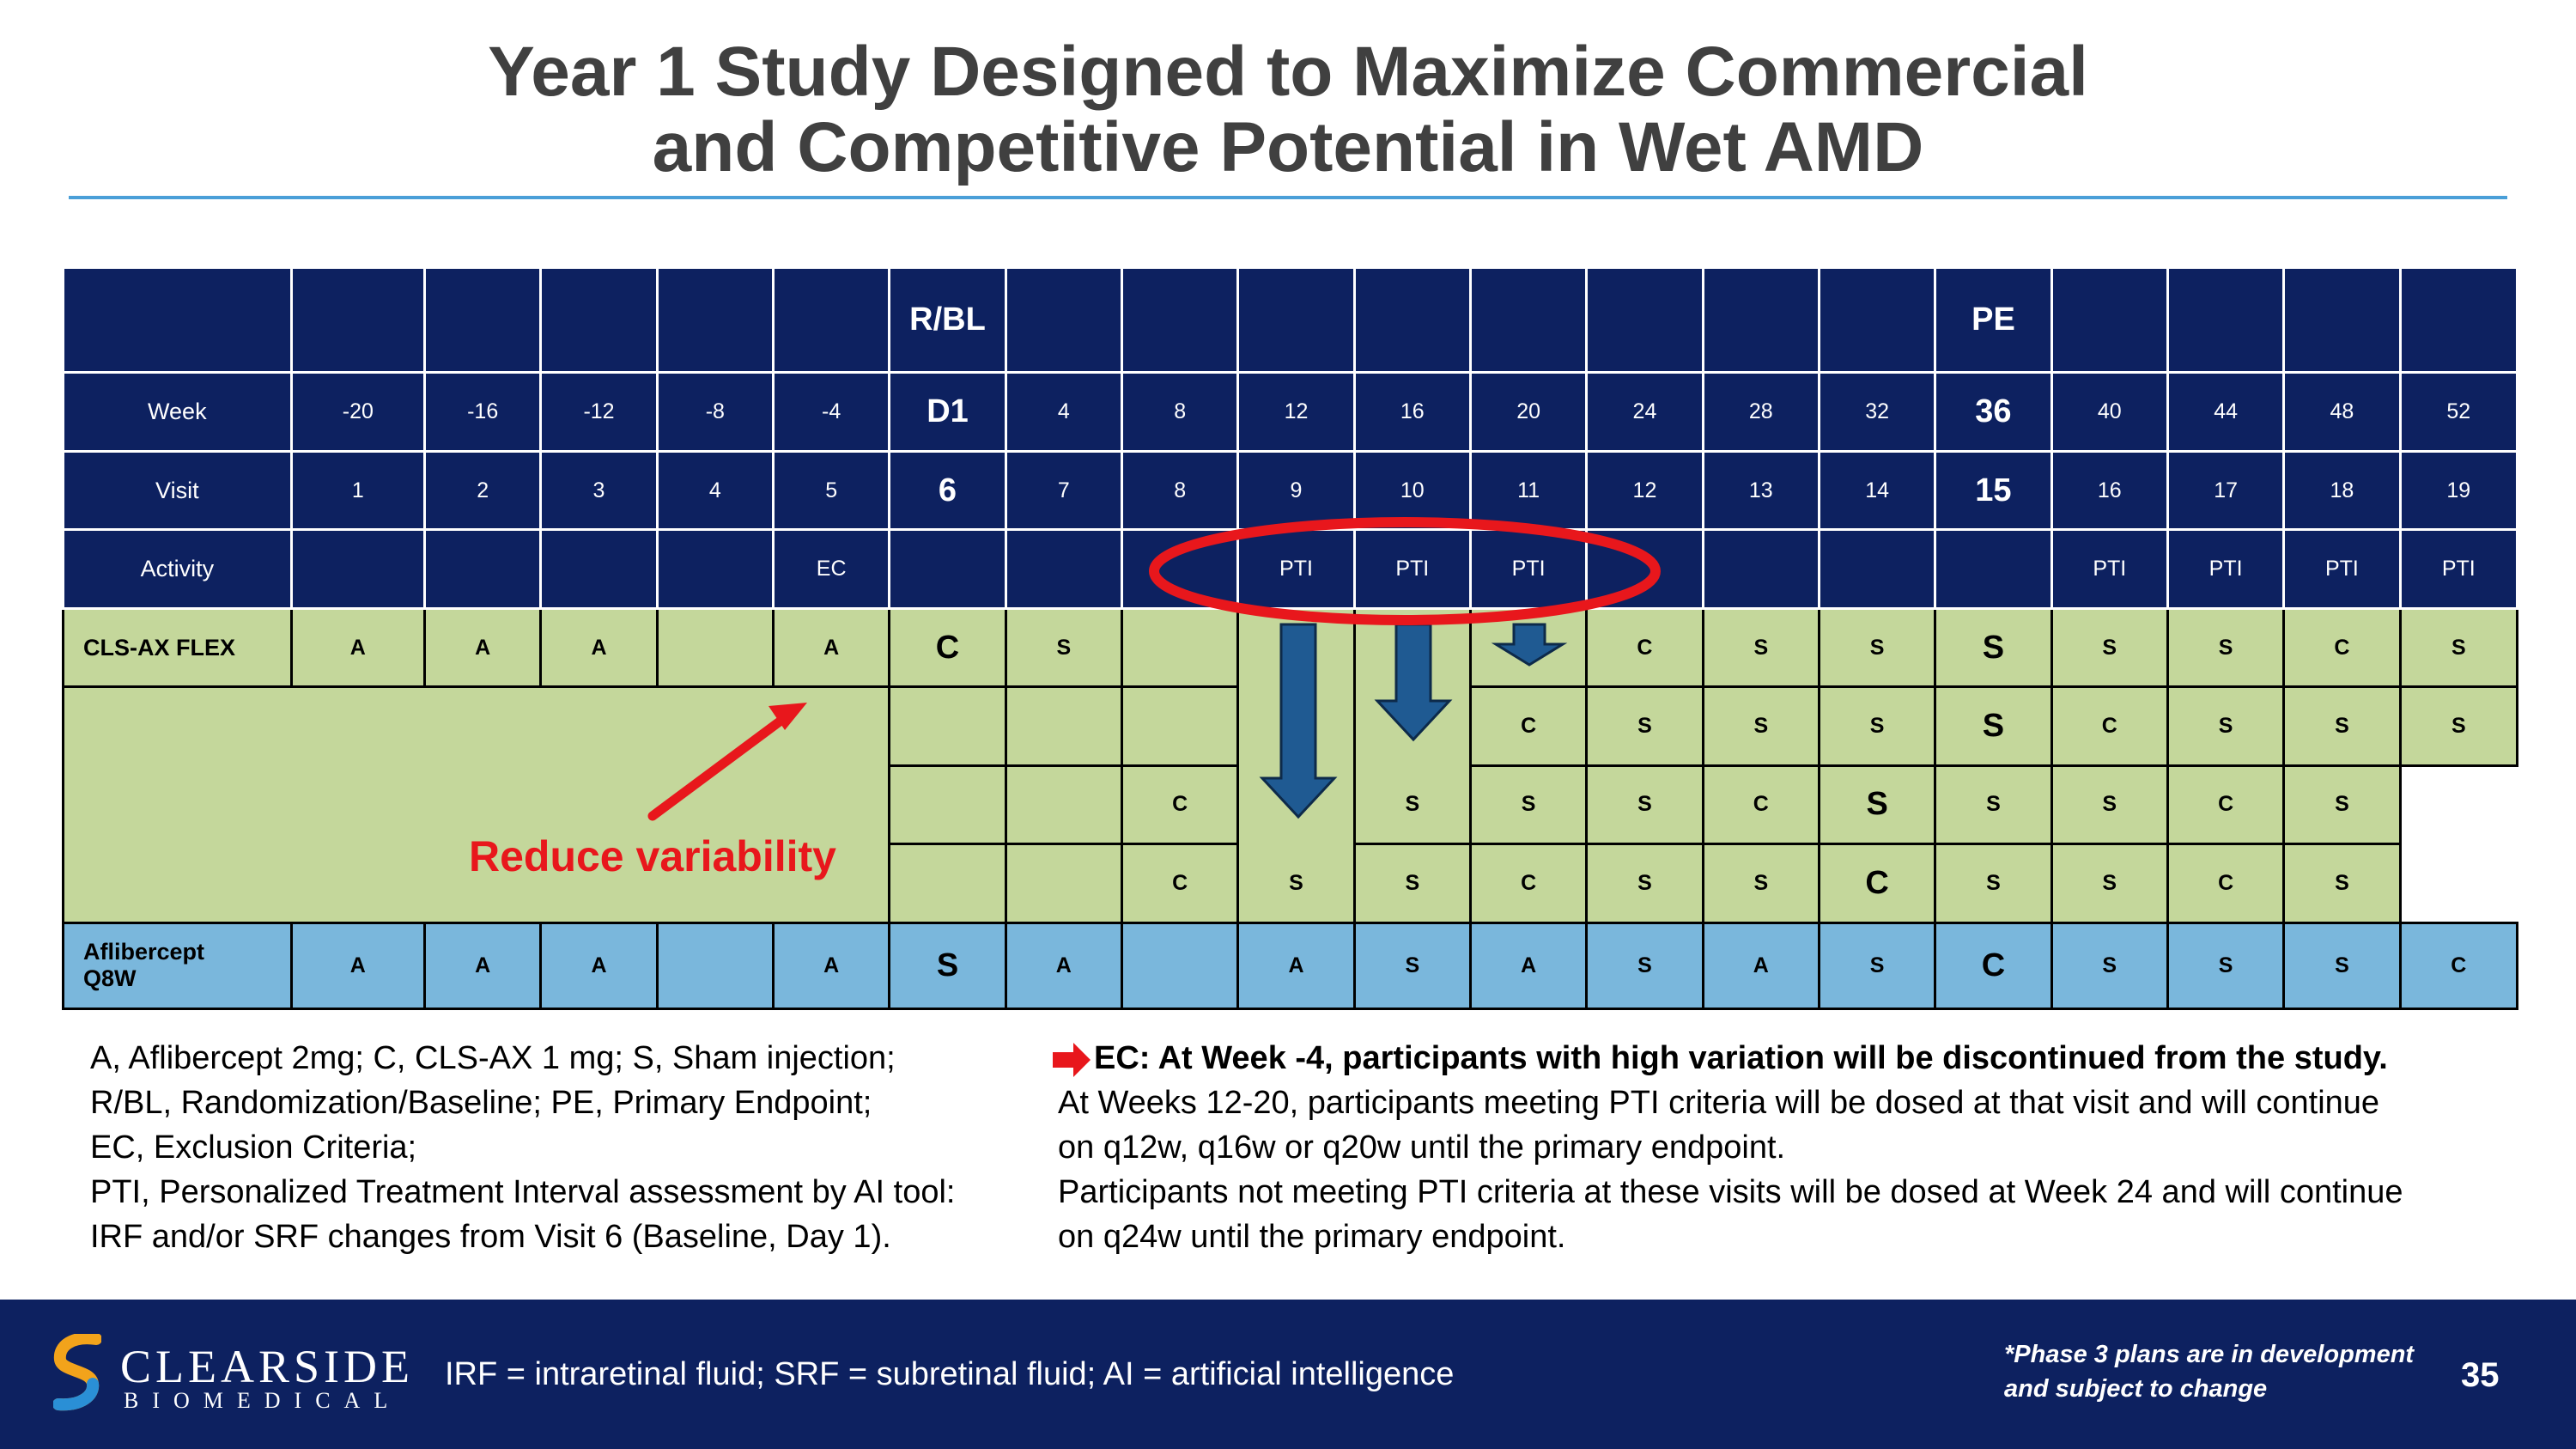 This screenshot has width=2576, height=1449. What do you see at coordinates (483, 490) in the screenshot?
I see `visit-cell: 2` at bounding box center [483, 490].